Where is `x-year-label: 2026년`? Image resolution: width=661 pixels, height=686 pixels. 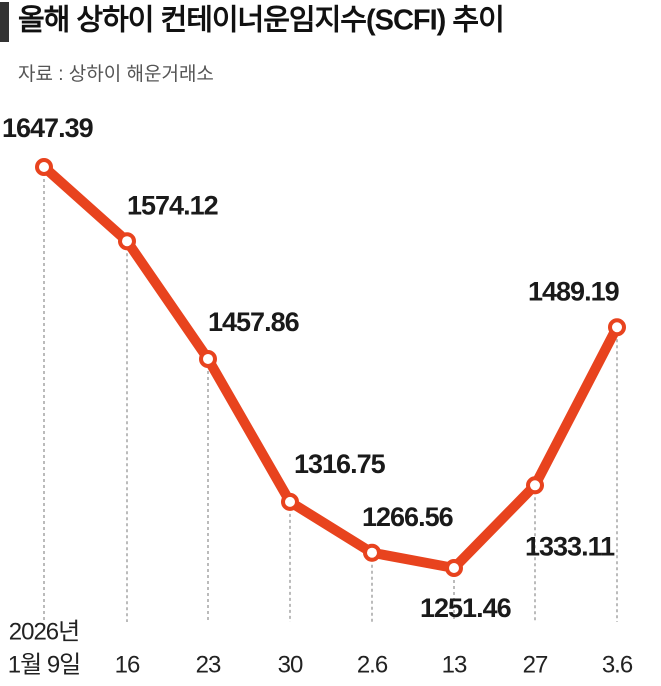
x-year-label: 2026년 is located at coordinates (44, 631).